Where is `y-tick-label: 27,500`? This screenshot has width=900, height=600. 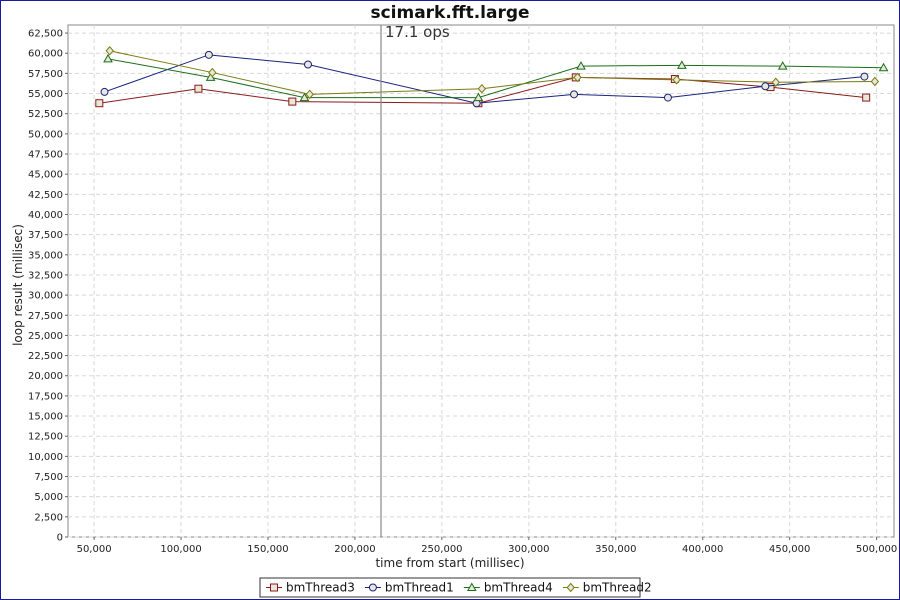
y-tick-label: 27,500 is located at coordinates (45, 316).